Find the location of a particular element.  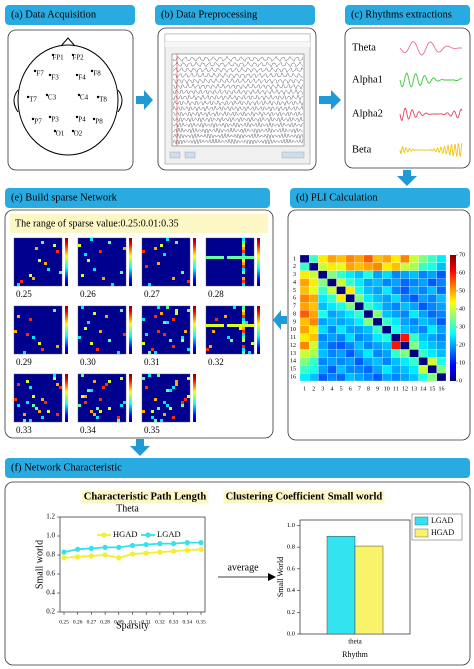

heat-row-label: 4 is located at coordinates (294, 283).